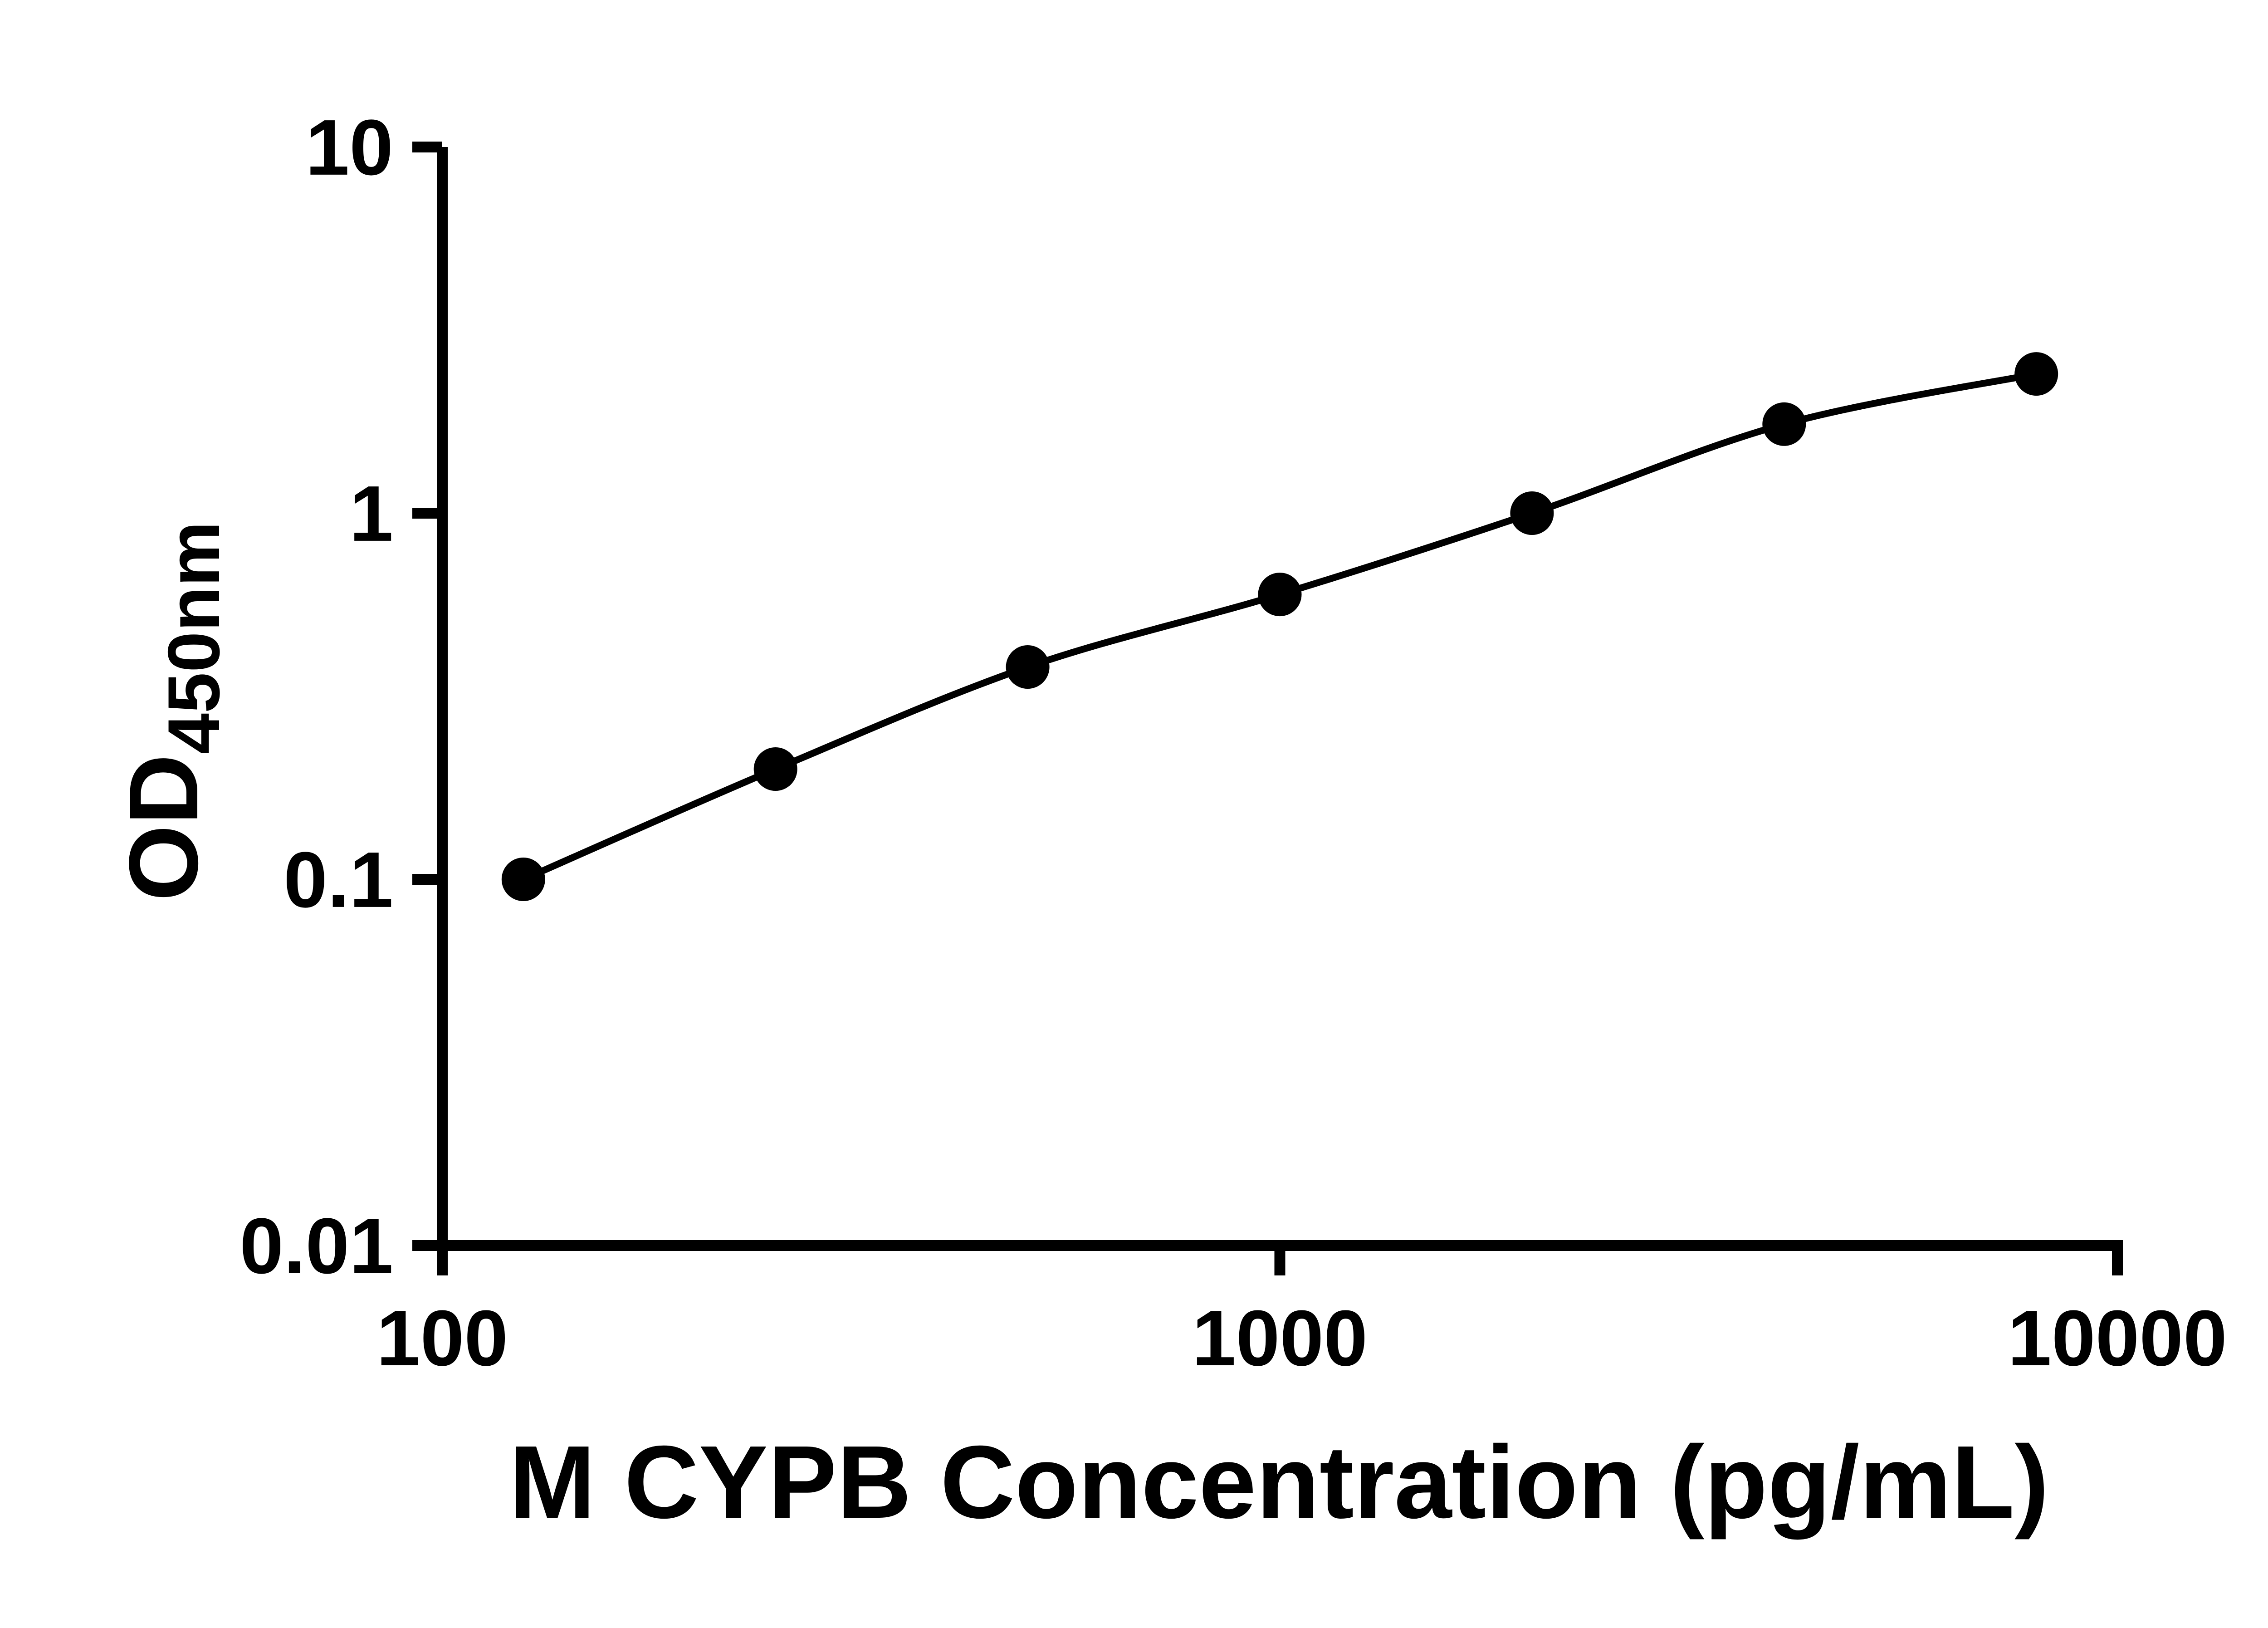 This screenshot has width=2268, height=1628. Describe the element at coordinates (317, 1245) in the screenshot. I see `y-axis-tick-label: 0.01` at that location.